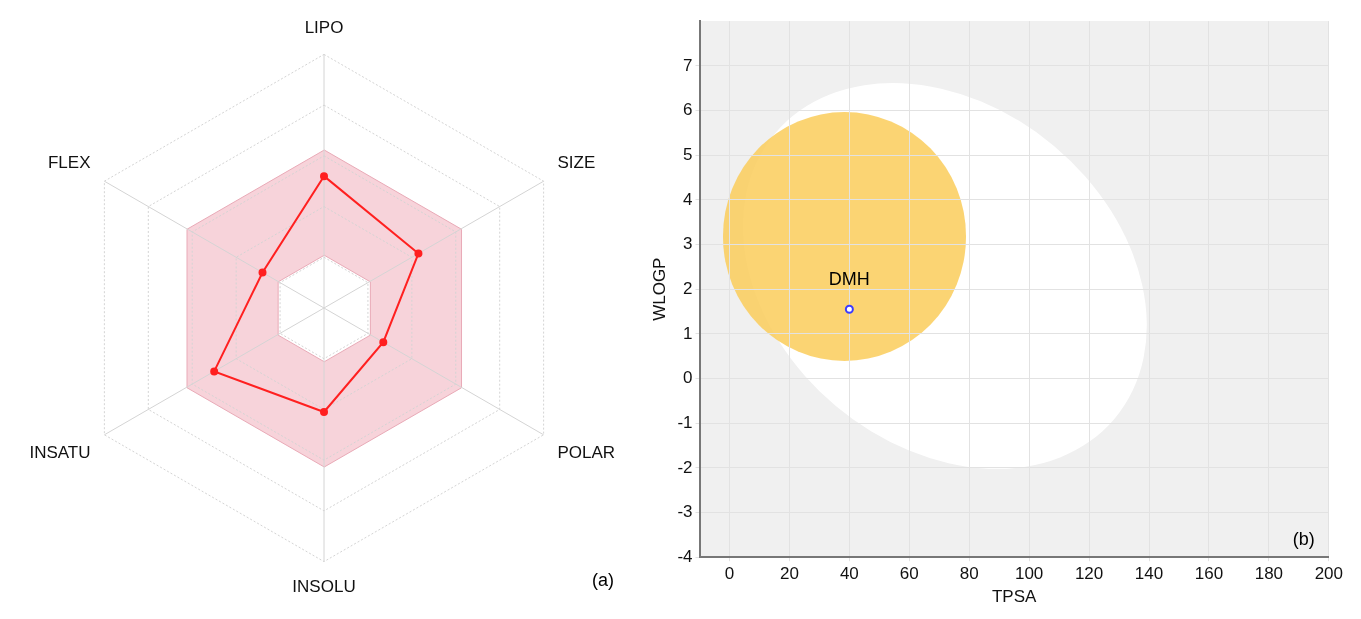 This screenshot has height=619, width=1361. Describe the element at coordinates (1269, 574) in the screenshot. I see `x-tick-label: 180` at that location.